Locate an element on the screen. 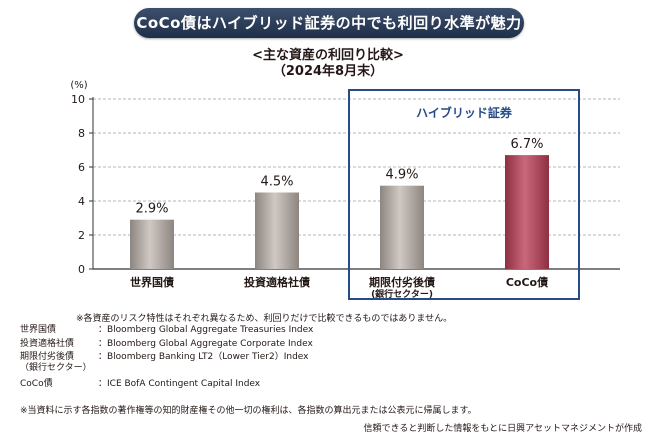  y-unit-label: (%) is located at coordinates (78, 85).